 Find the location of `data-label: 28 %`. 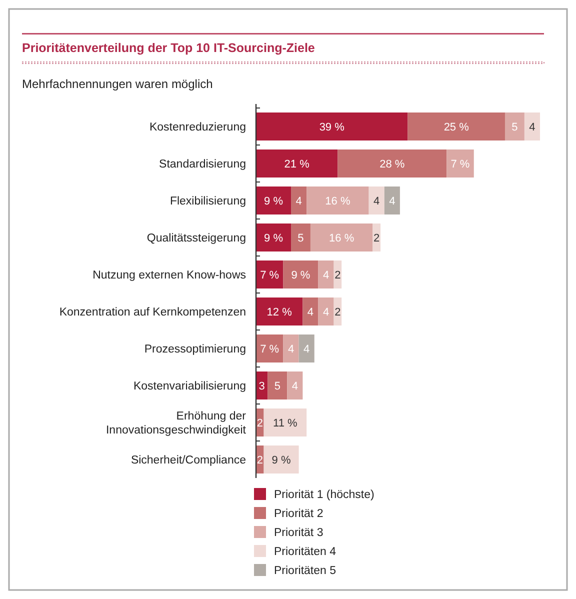

data-label: 28 % is located at coordinates (392, 164).